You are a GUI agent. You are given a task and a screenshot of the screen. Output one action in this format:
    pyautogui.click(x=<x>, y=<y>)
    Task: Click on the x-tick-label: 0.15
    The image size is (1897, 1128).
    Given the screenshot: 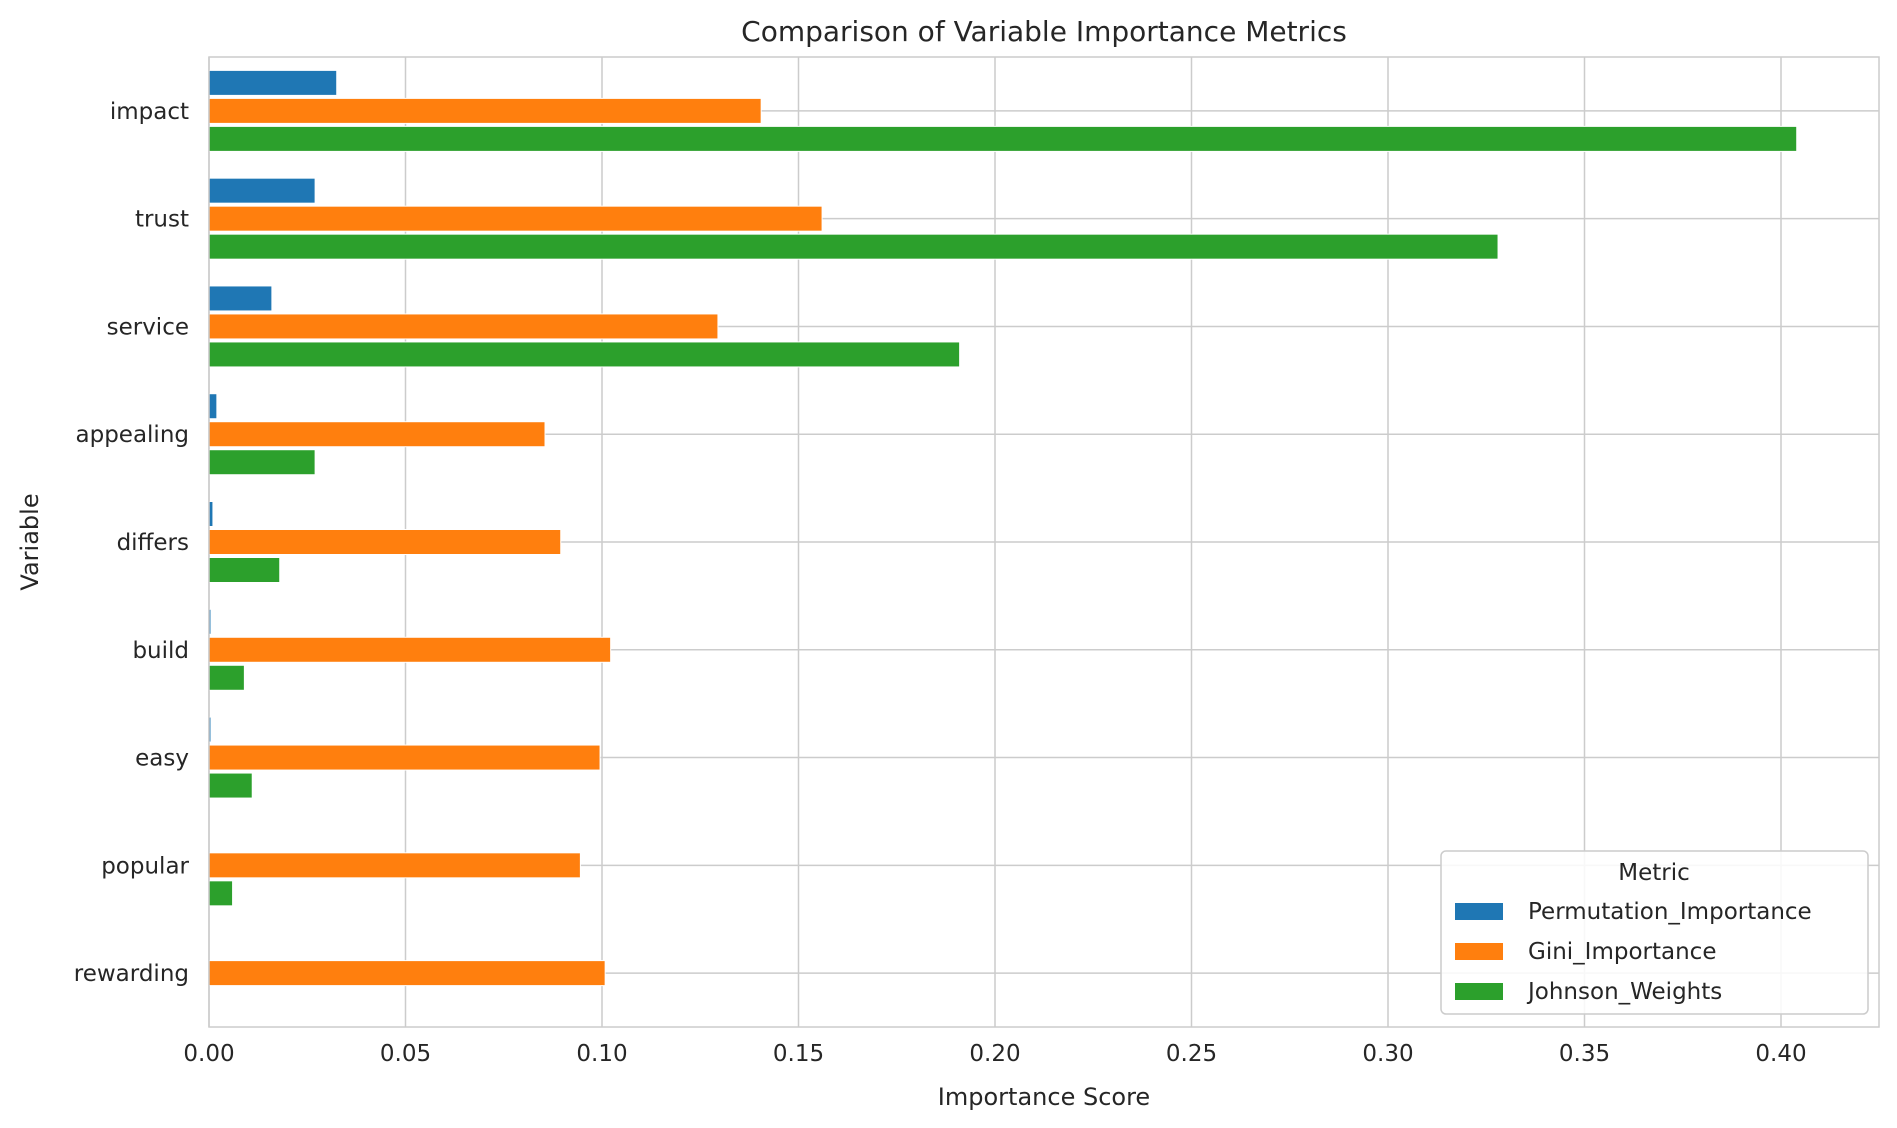 What is the action you would take?
    pyautogui.click(x=798, y=1054)
    